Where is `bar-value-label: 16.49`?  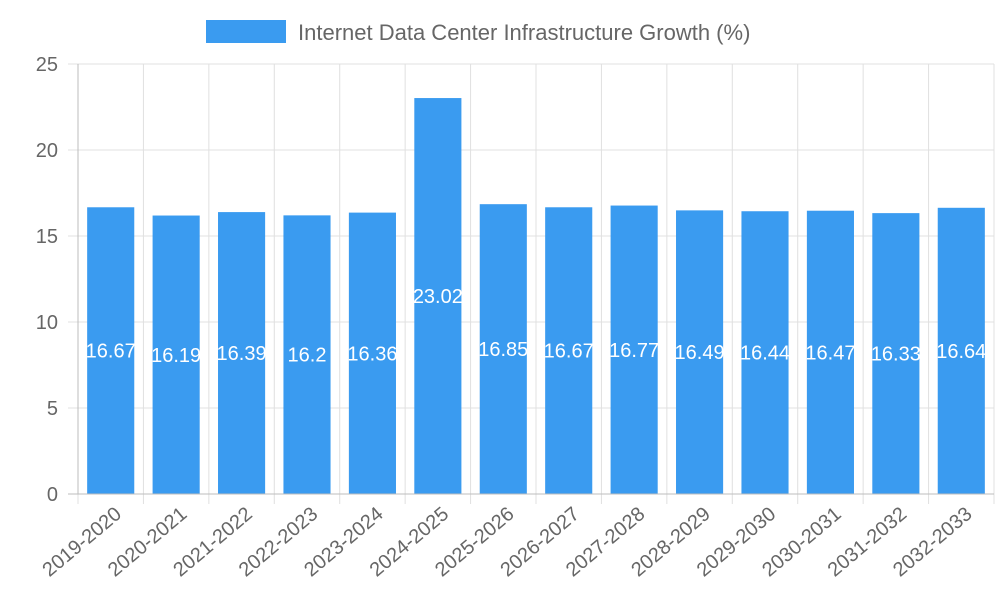 bar-value-label: 16.49 is located at coordinates (700, 353).